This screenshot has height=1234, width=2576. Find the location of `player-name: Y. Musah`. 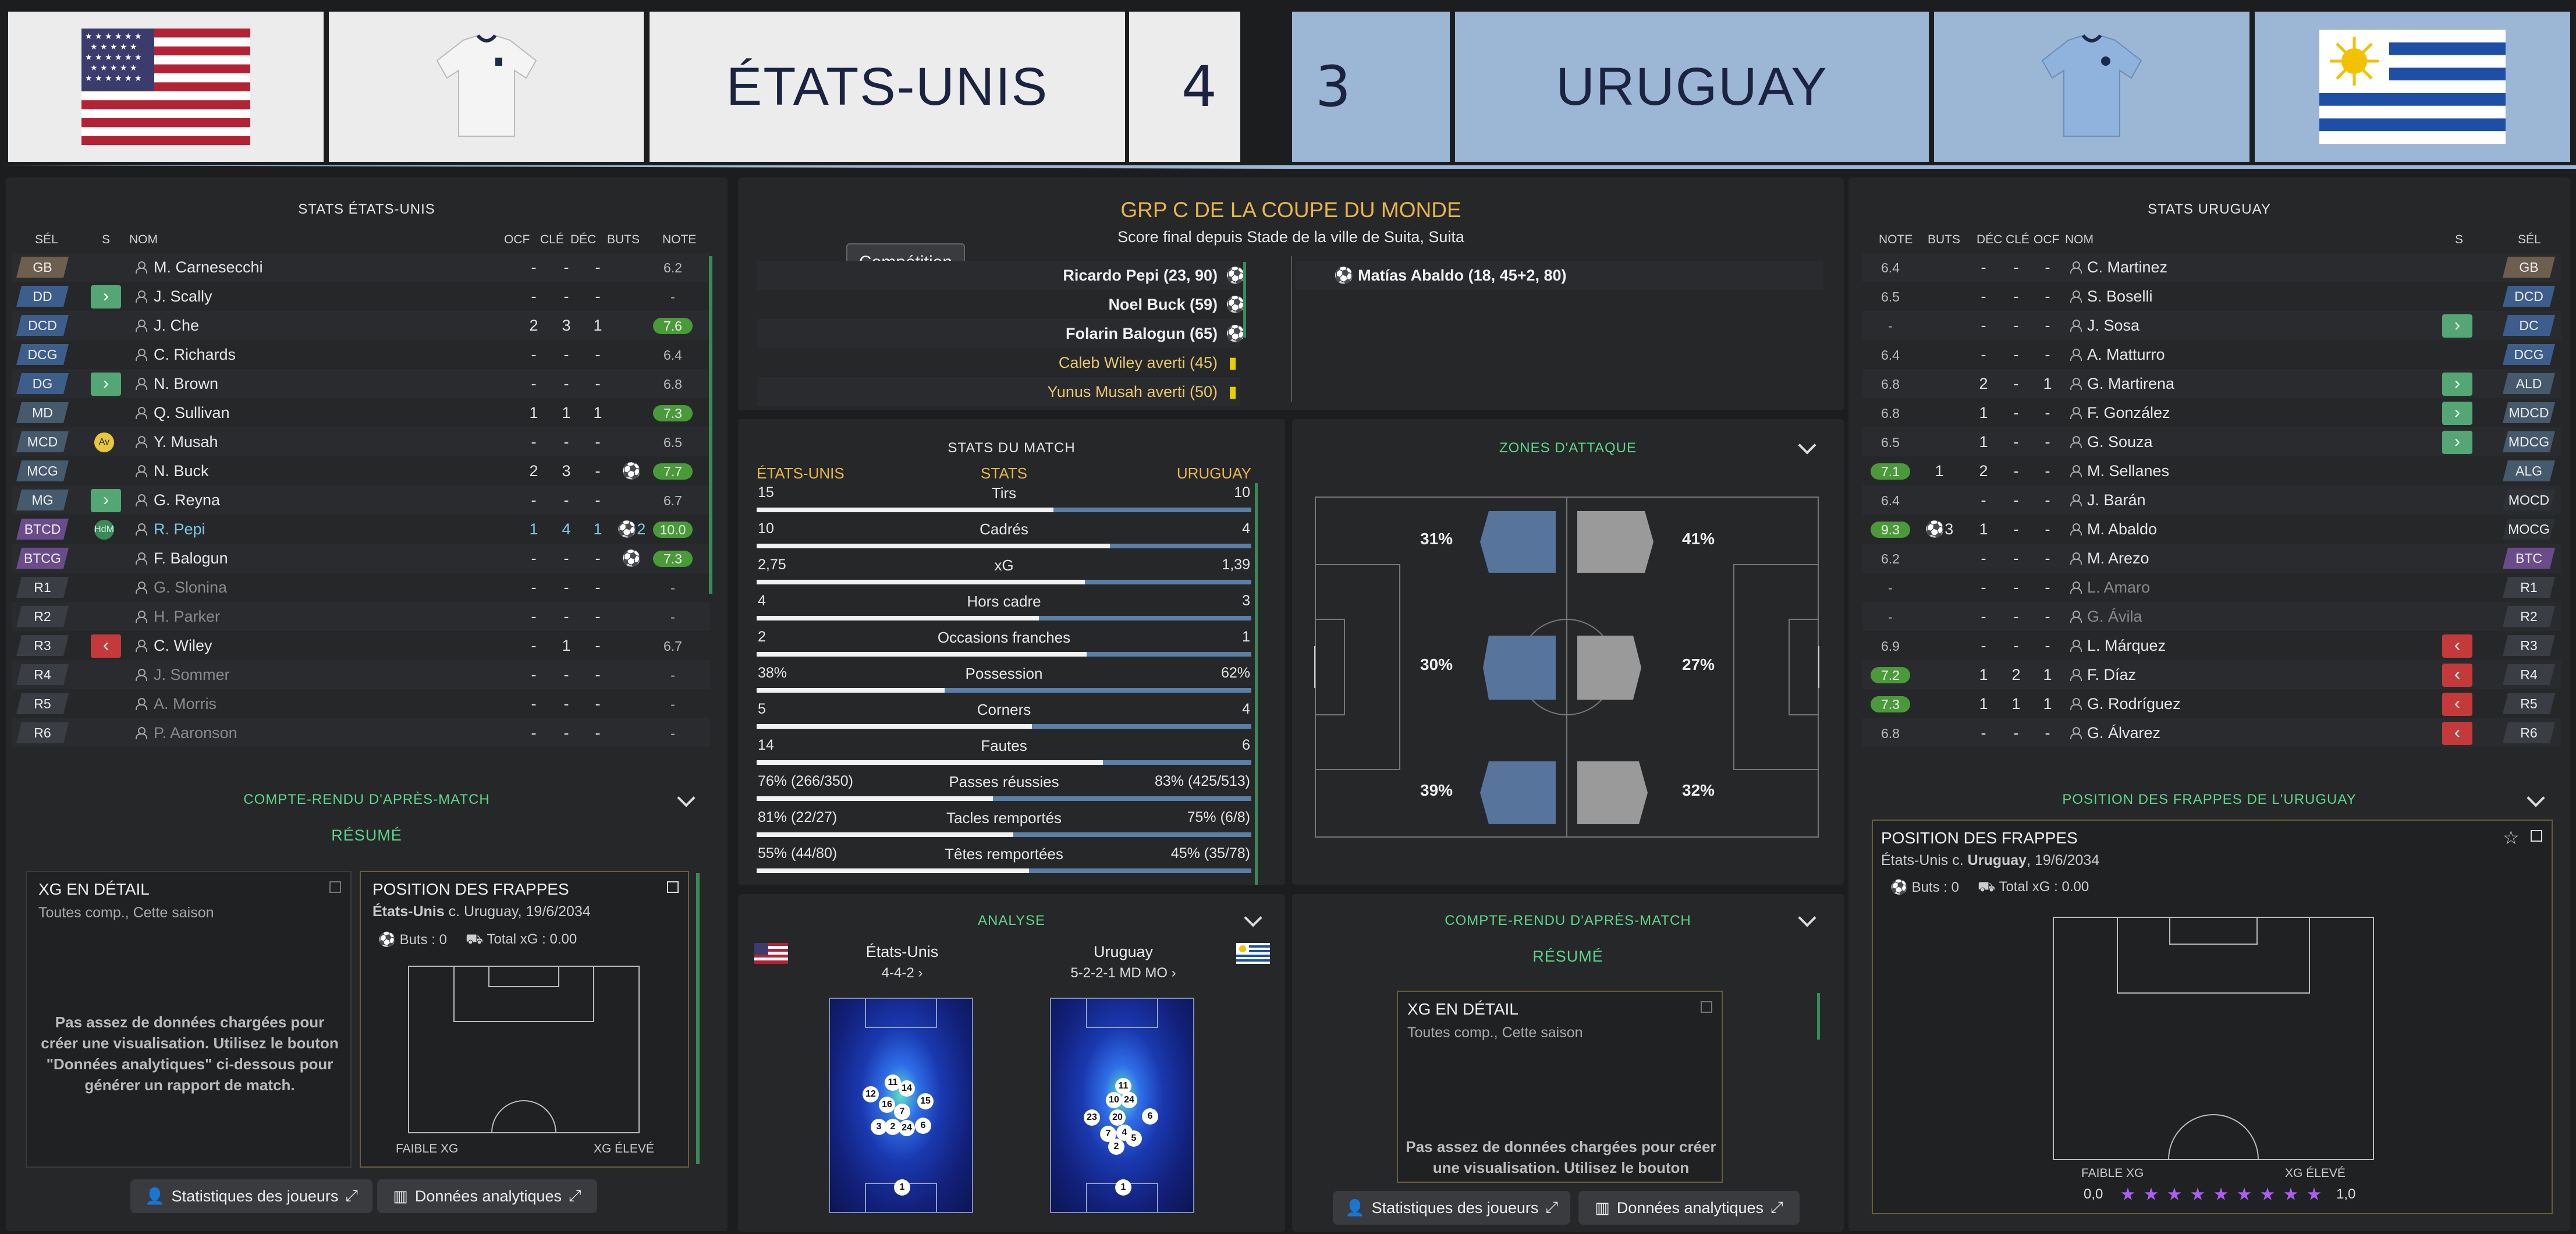

player-name: Y. Musah is located at coordinates (186, 442).